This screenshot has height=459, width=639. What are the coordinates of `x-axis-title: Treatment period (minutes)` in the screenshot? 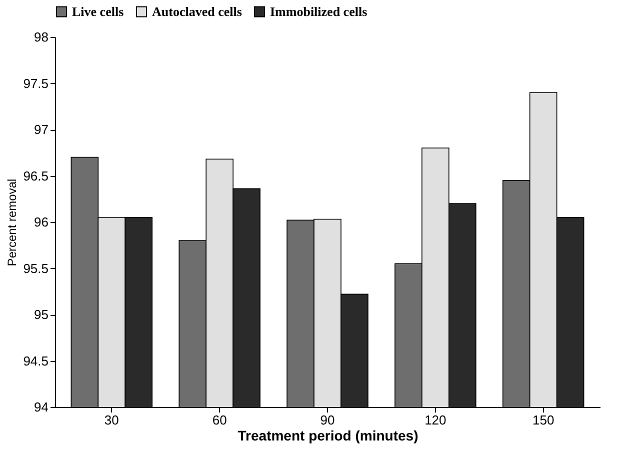 It's located at (328, 436).